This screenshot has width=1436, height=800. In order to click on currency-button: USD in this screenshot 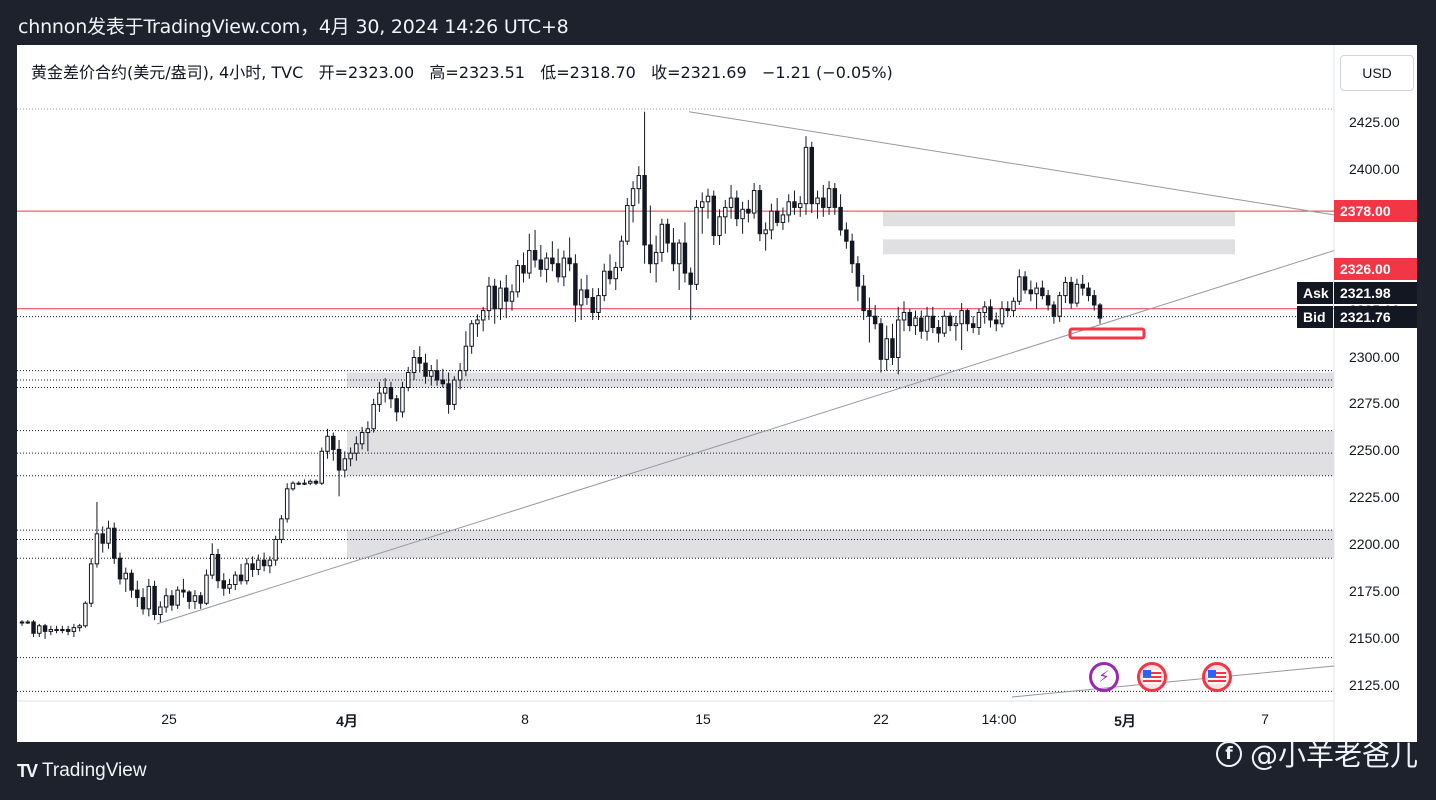, I will do `click(1377, 73)`.